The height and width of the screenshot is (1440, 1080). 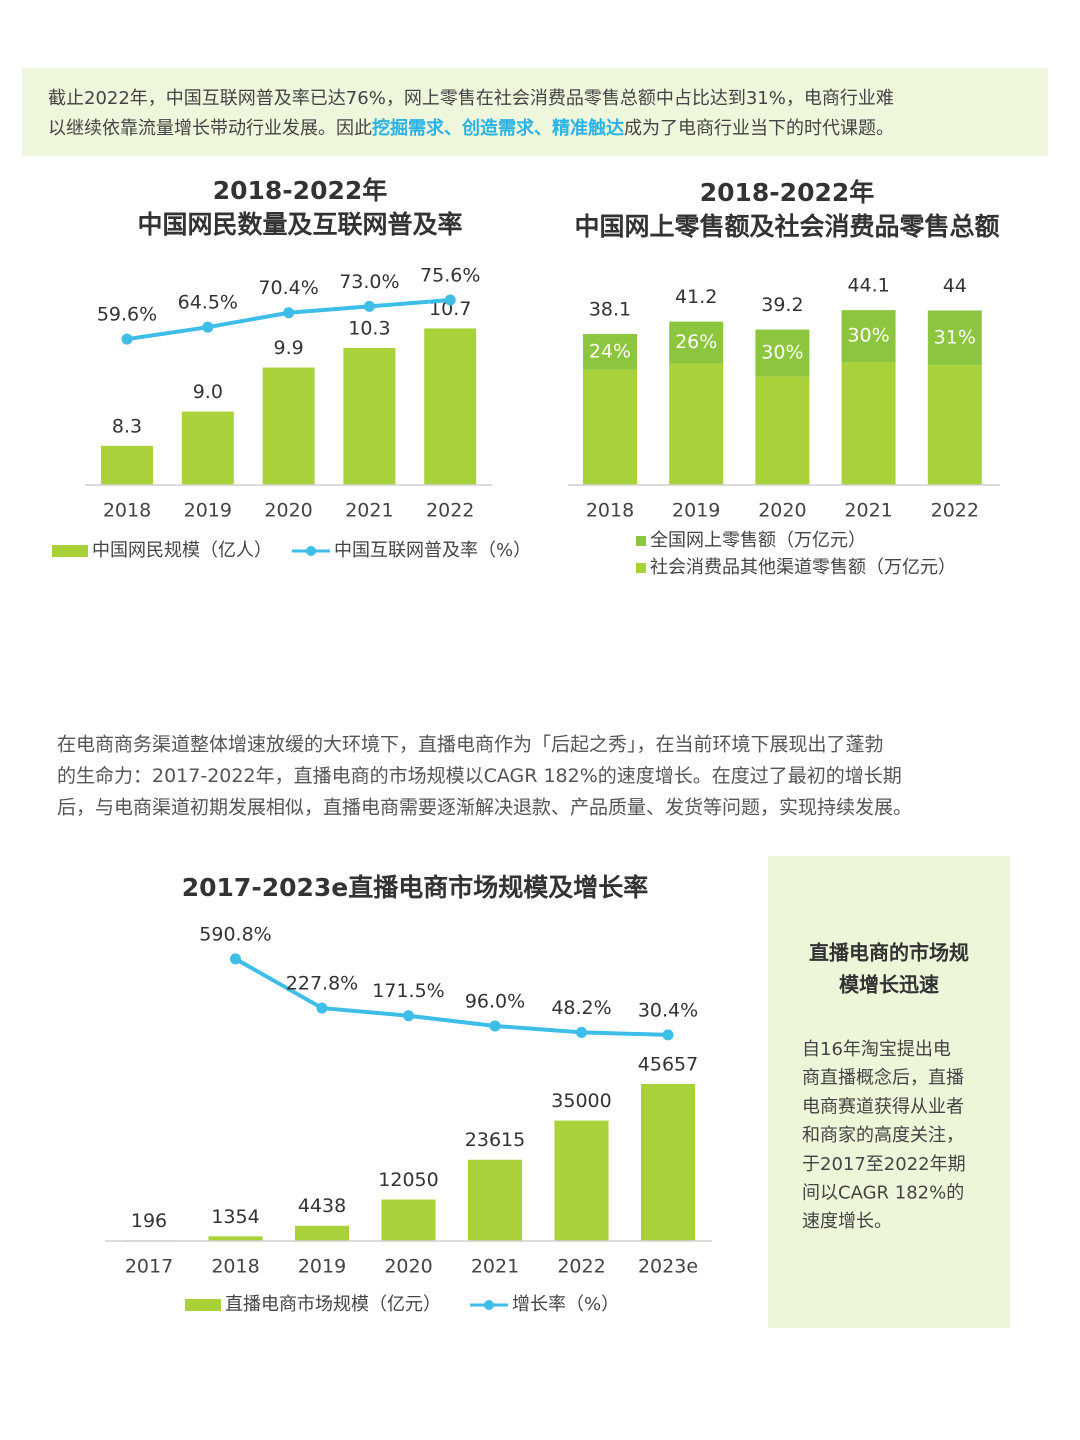 I want to click on chart-title: 中国网民数量及互联网普及率, so click(x=299, y=224).